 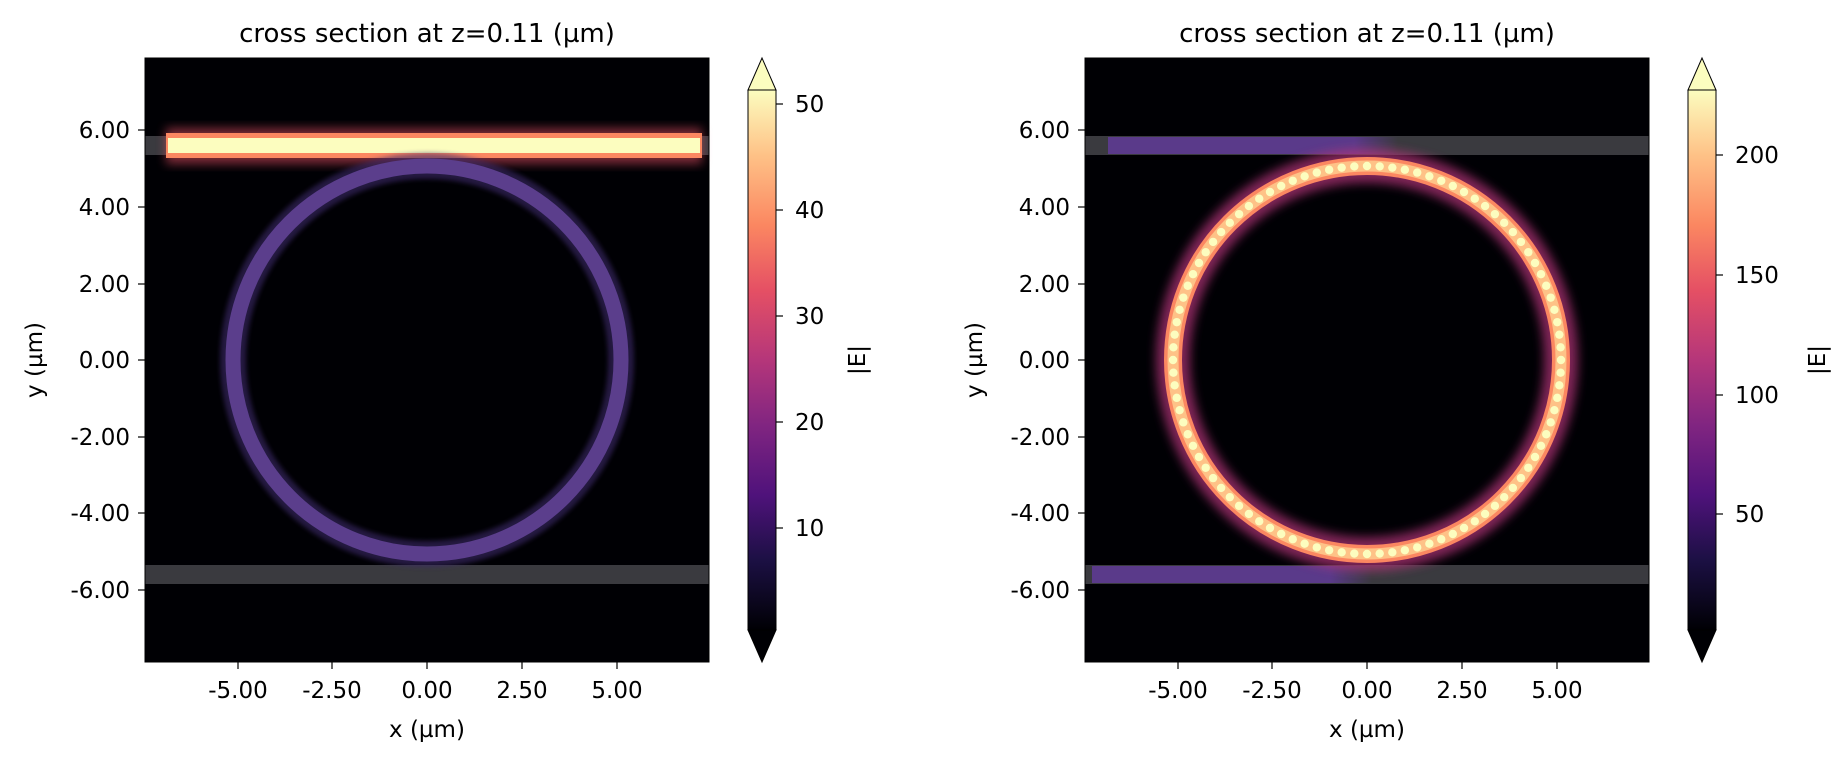 I want to click on panel-1-y-tick-label: -4.00, so click(x=100, y=514).